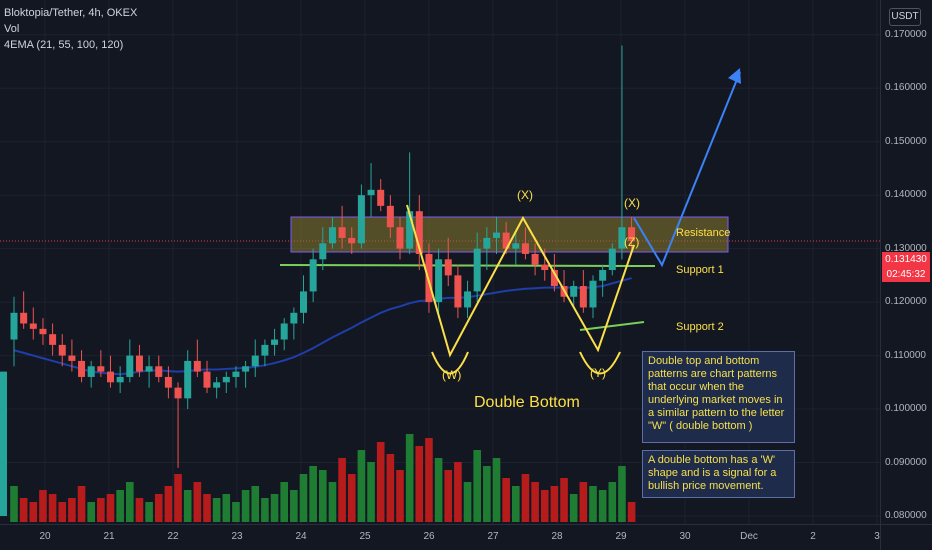 The width and height of the screenshot is (932, 550). What do you see at coordinates (12, 29) in the screenshot?
I see `volume-indicator-label: Vol` at bounding box center [12, 29].